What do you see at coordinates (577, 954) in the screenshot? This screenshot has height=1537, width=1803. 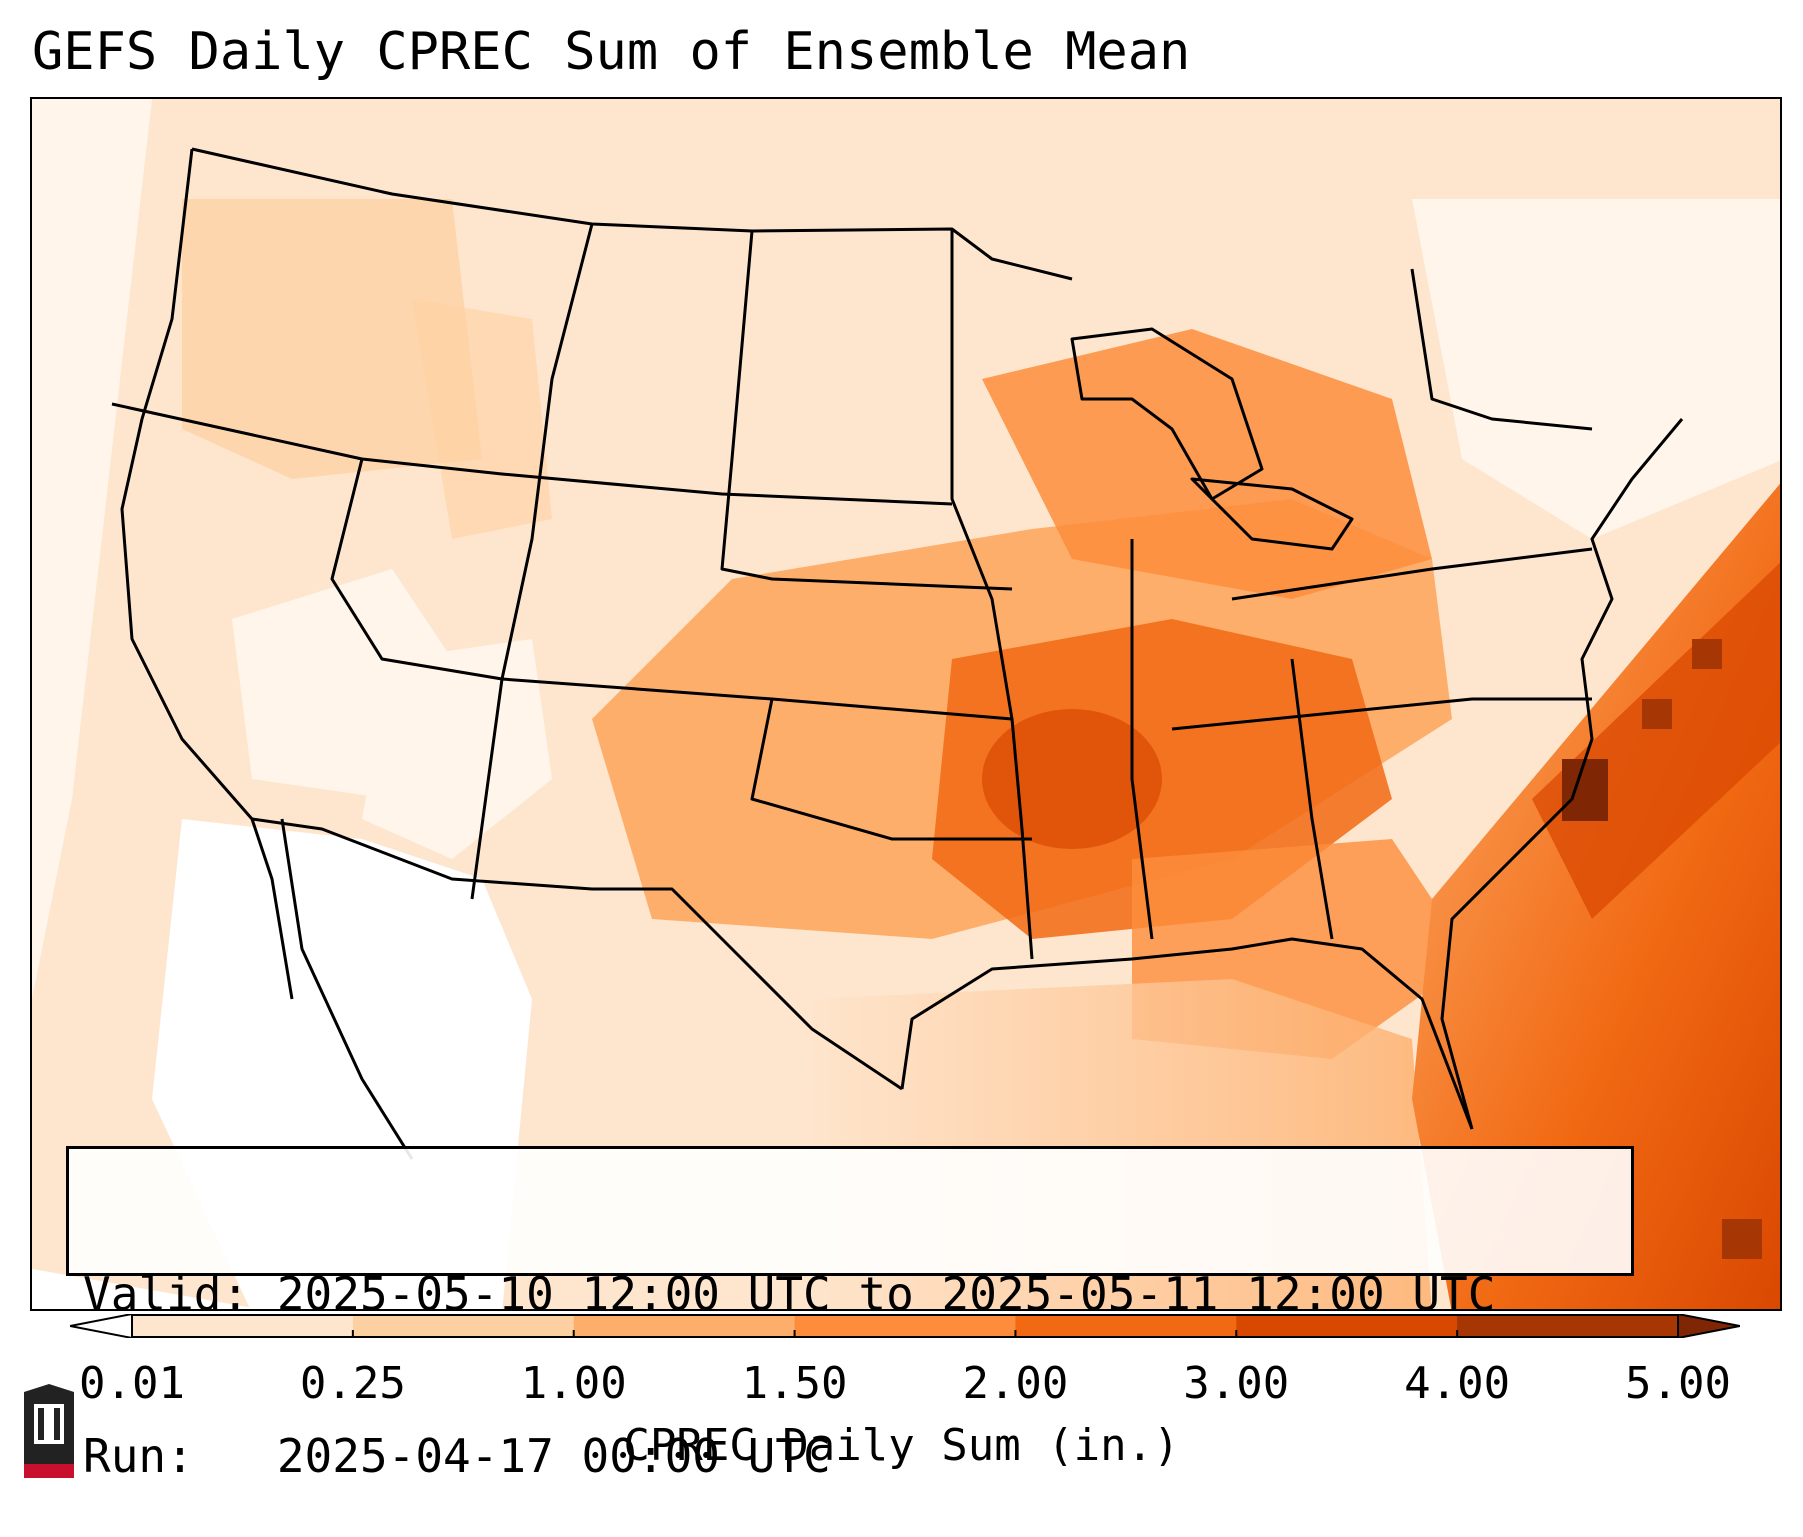 I see `mexico-border` at bounding box center [577, 954].